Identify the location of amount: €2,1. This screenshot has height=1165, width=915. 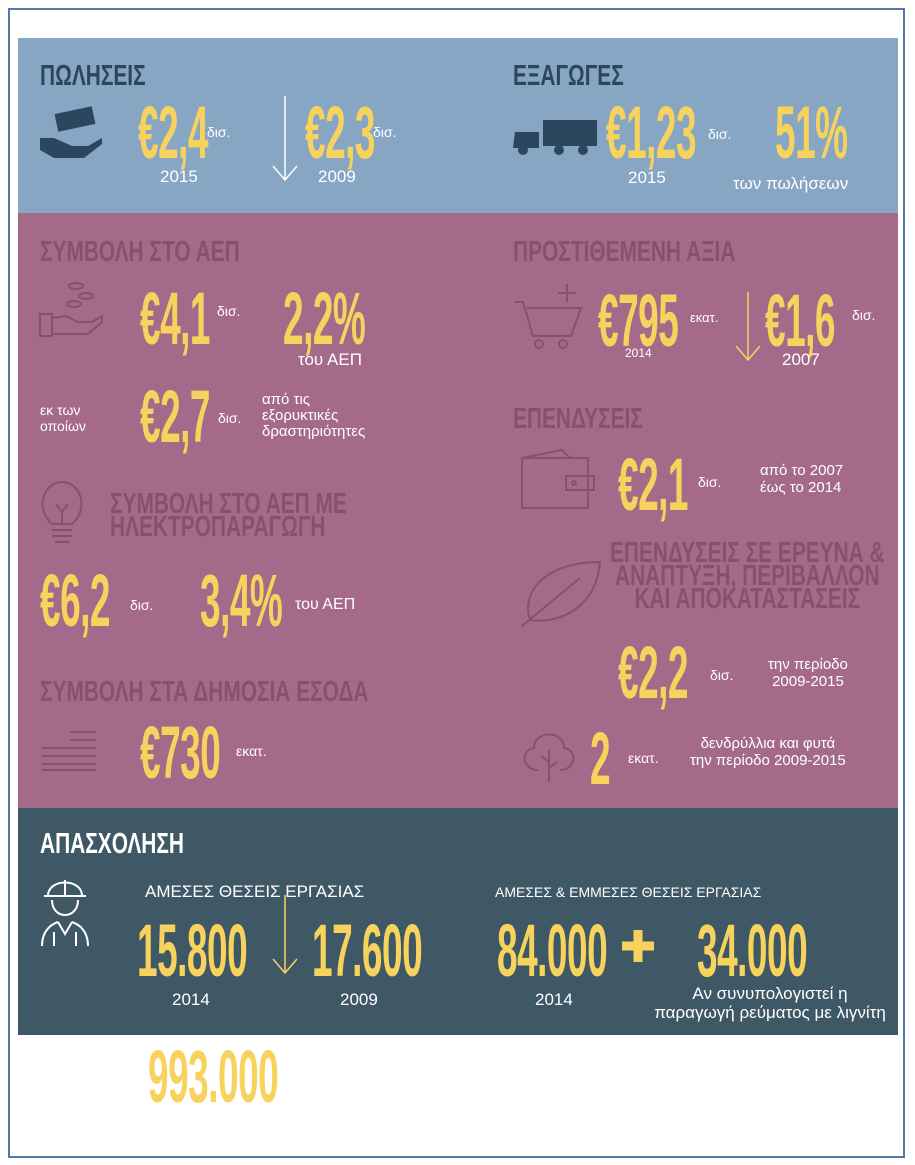
(653, 484).